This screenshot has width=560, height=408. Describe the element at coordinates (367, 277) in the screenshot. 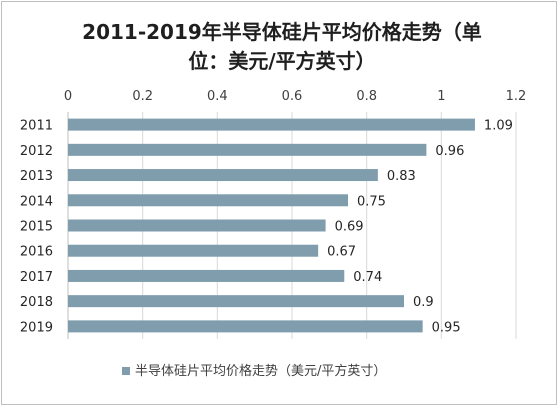

I see `data-label: 0.74` at that location.